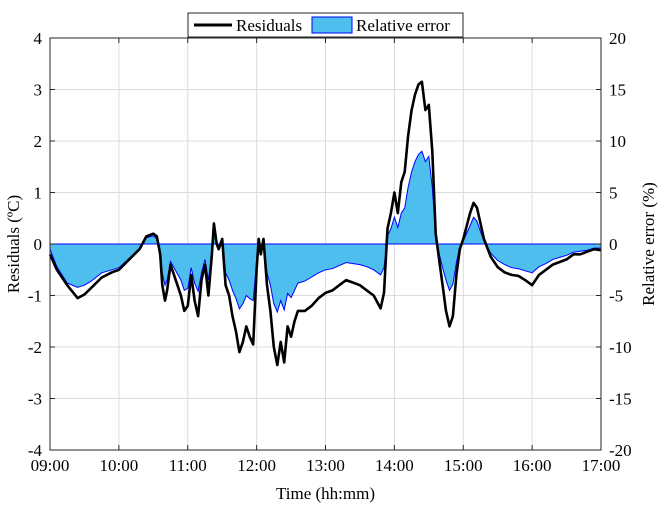  What do you see at coordinates (38, 141) in the screenshot?
I see `y-tick-label-left: 2` at bounding box center [38, 141].